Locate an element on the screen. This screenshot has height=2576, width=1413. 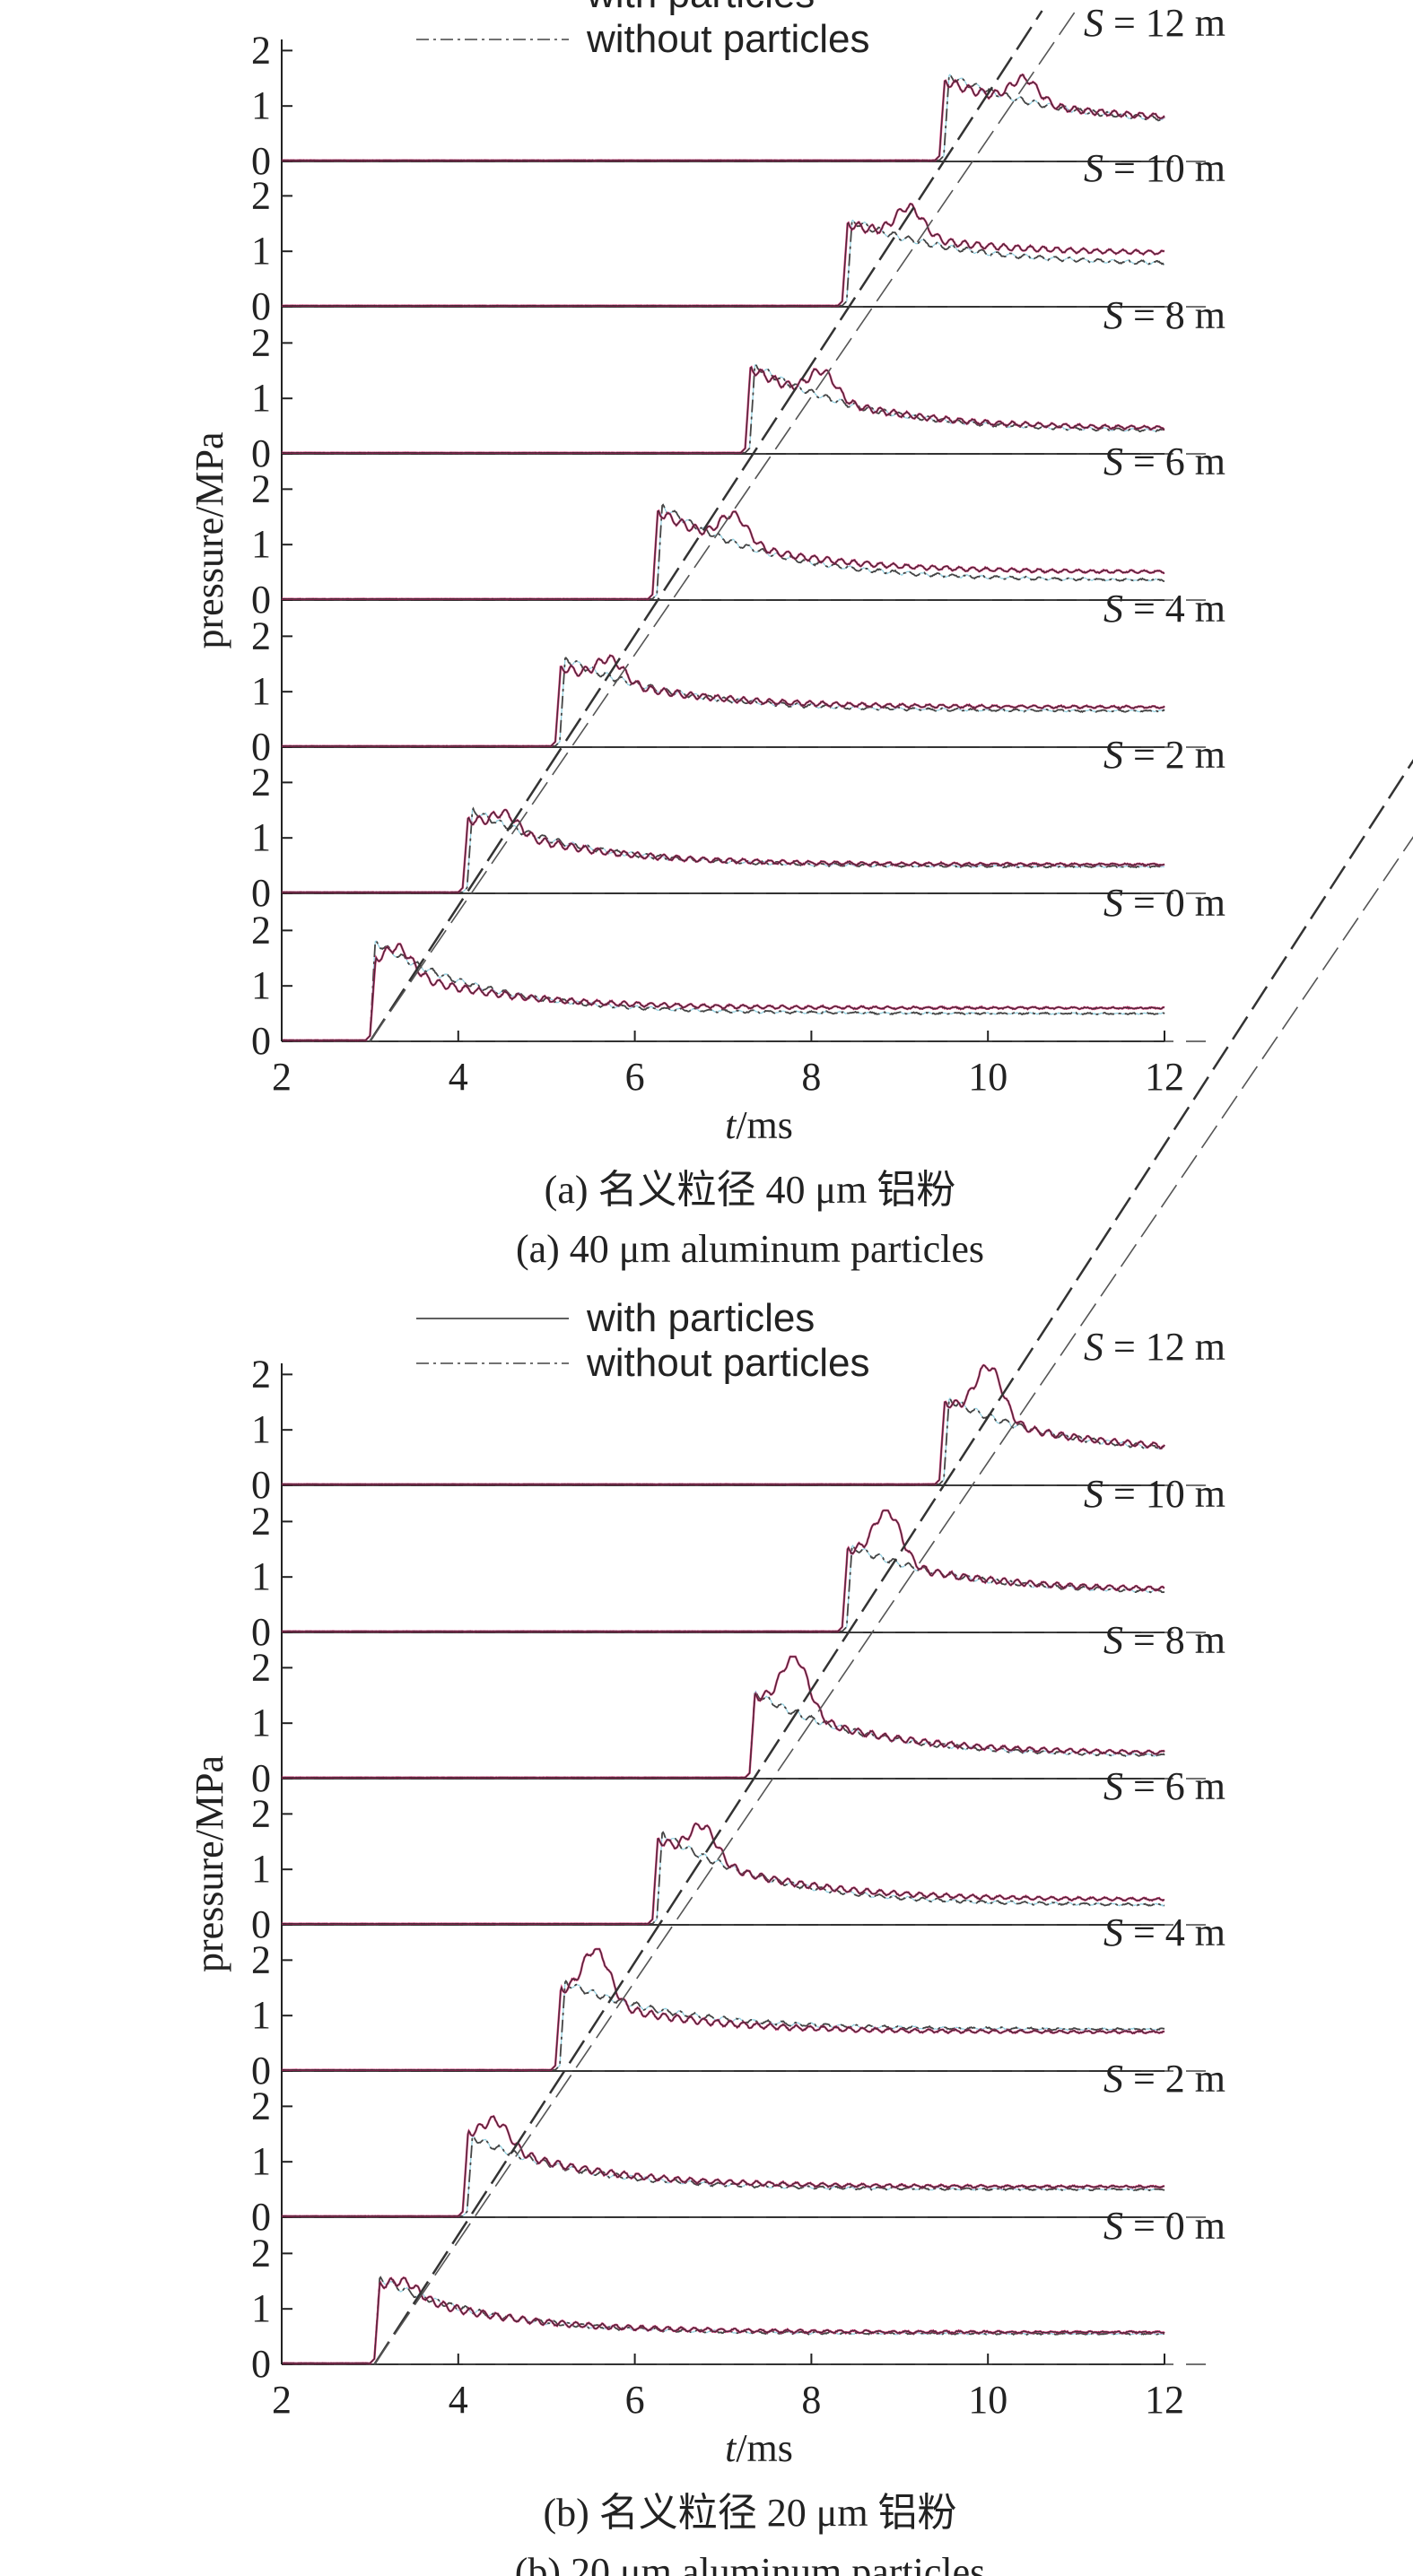
distance-label: S = 4 m is located at coordinates (1164, 609).